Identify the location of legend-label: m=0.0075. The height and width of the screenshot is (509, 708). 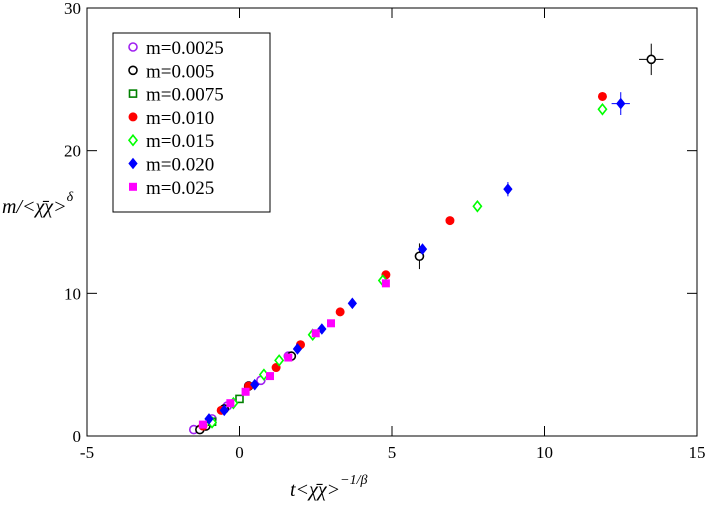
(185, 95).